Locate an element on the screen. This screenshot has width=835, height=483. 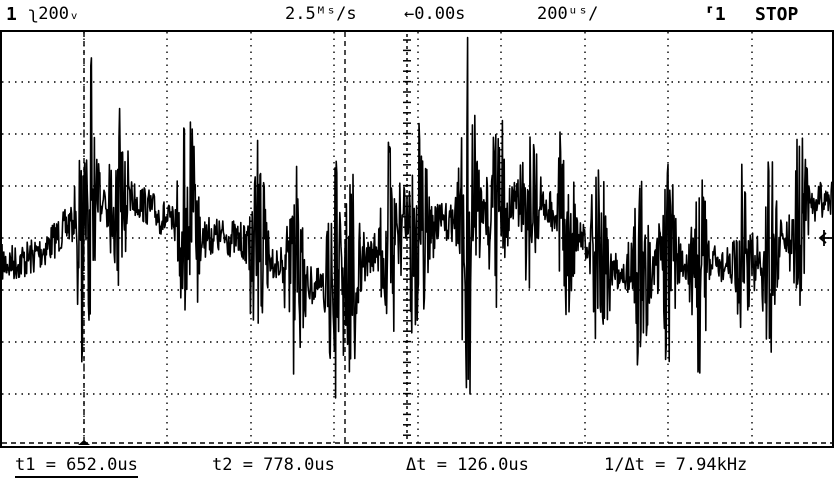
ground-marker-icon is located at coordinates (825, 238).